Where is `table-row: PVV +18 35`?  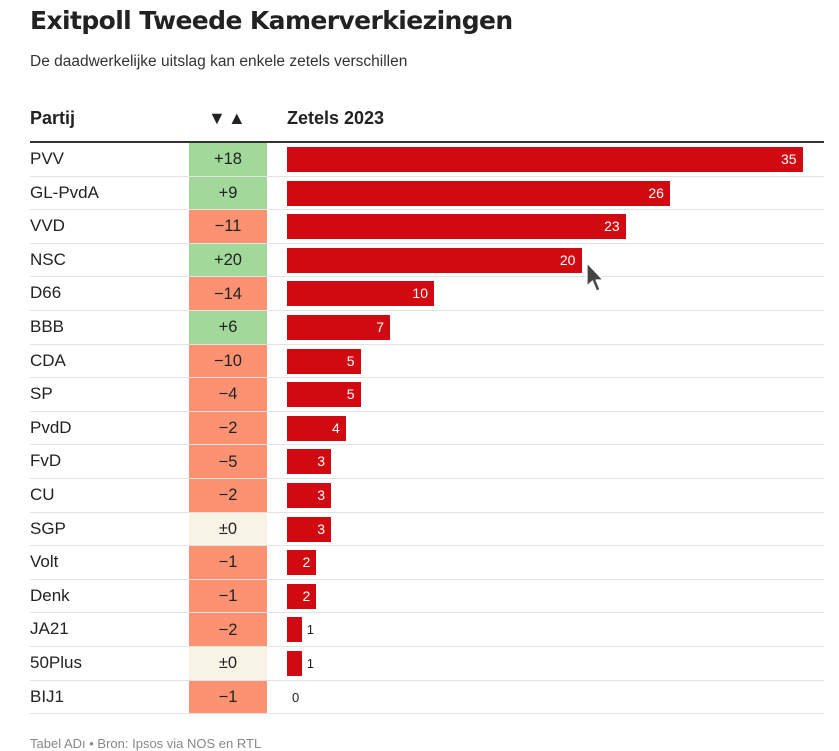
table-row: PVV +18 35 is located at coordinates (419, 160).